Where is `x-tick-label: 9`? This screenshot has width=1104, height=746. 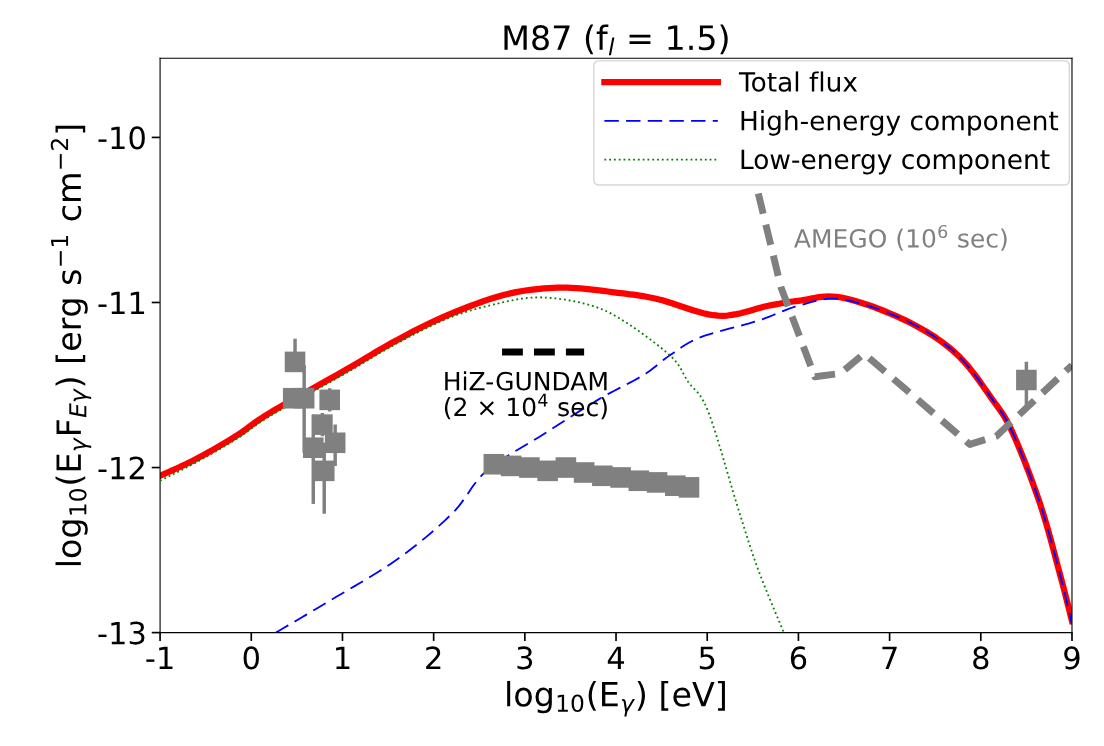
x-tick-label: 9 is located at coordinates (1072, 658).